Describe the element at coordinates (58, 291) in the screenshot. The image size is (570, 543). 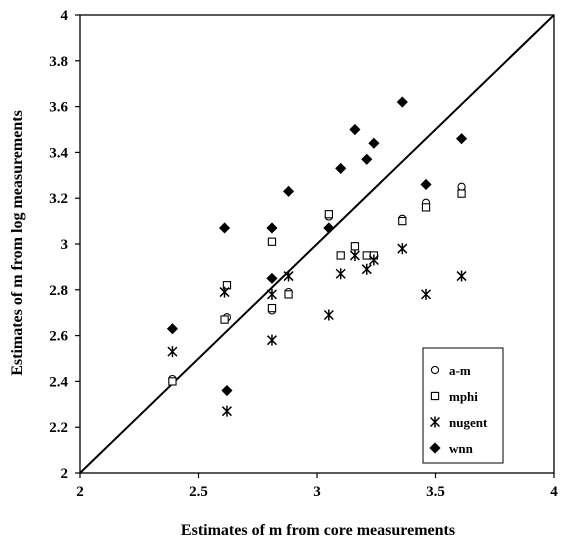
I see `y-tick-label: 2.8` at that location.